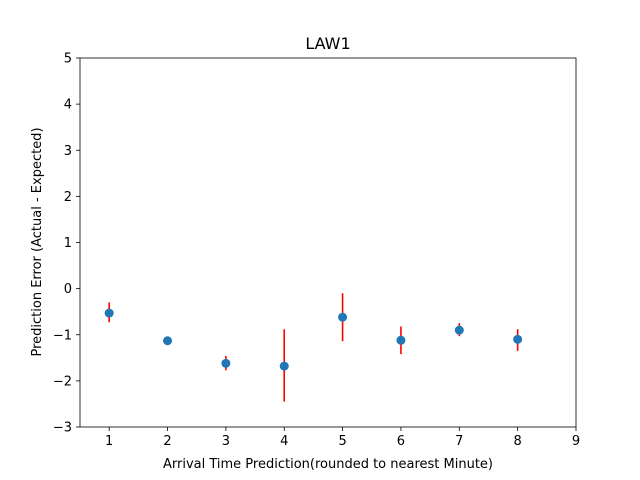  Describe the element at coordinates (37, 241) in the screenshot. I see `y-axis-label: Prediction Error (Actual - Expected)` at that location.